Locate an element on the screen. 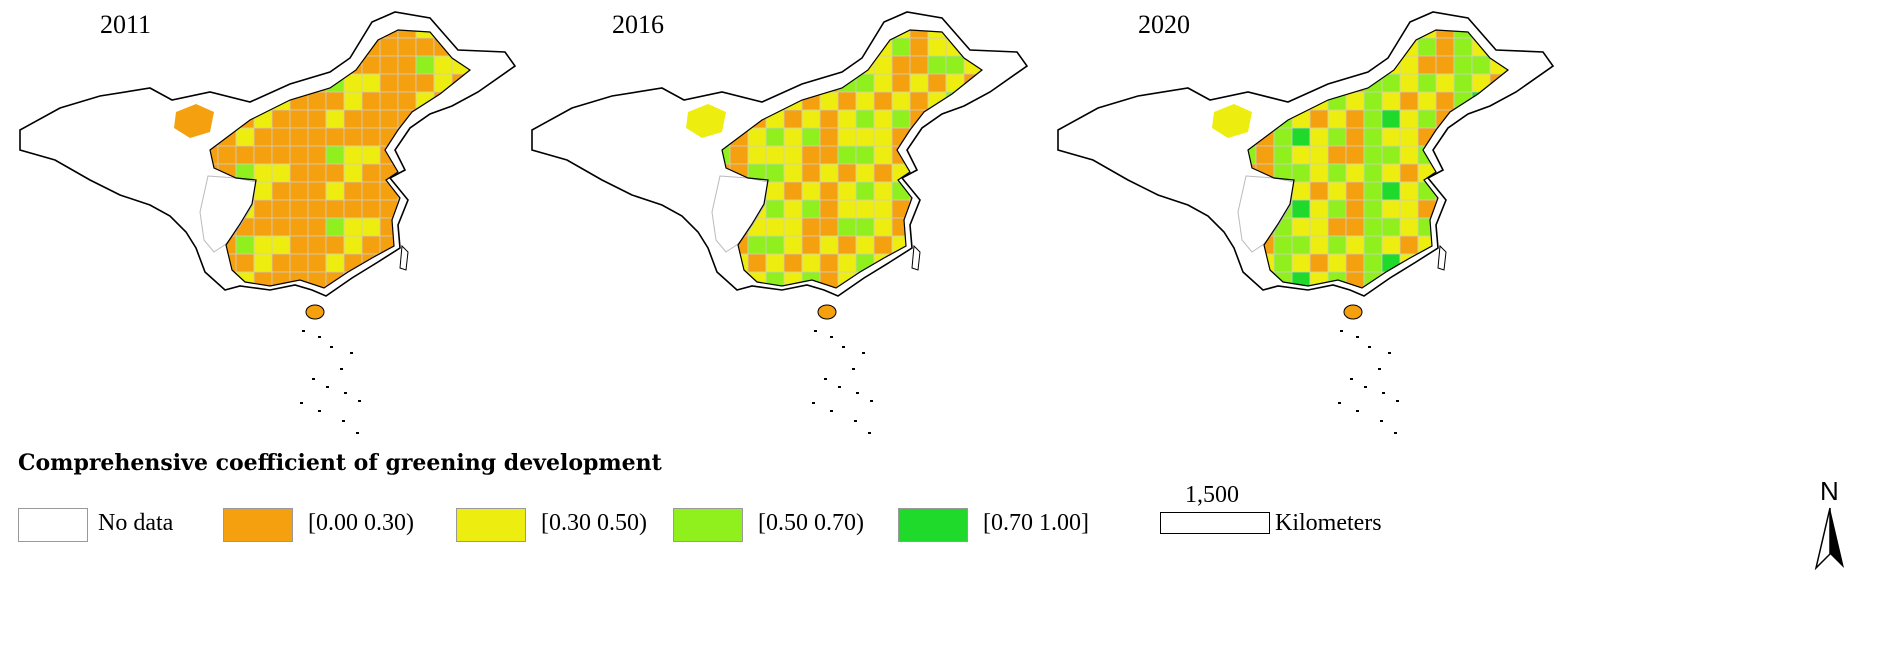  legend-label-no-data: No data is located at coordinates (136, 523).